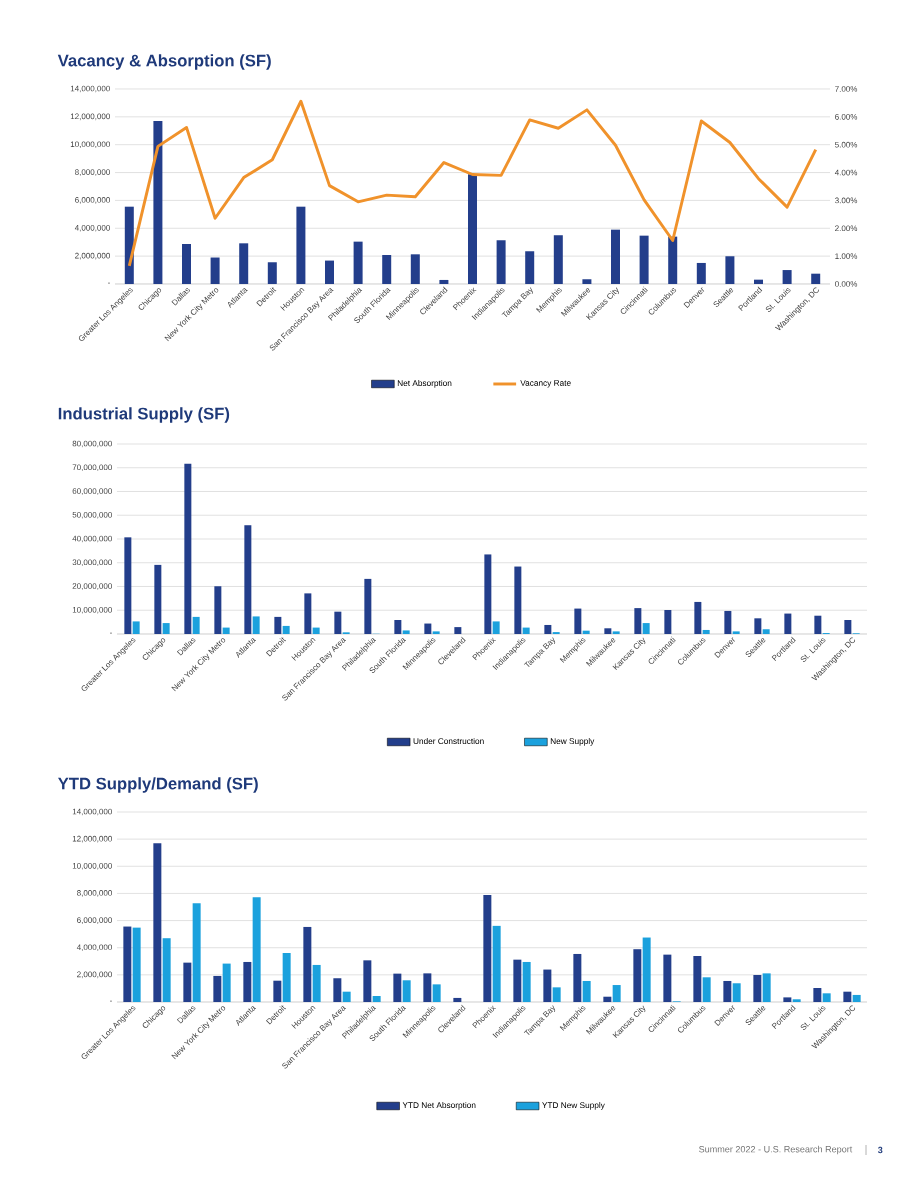  What do you see at coordinates (158, 785) in the screenshot?
I see `chart-title: YTD Supply/Demand (SF)` at bounding box center [158, 785].